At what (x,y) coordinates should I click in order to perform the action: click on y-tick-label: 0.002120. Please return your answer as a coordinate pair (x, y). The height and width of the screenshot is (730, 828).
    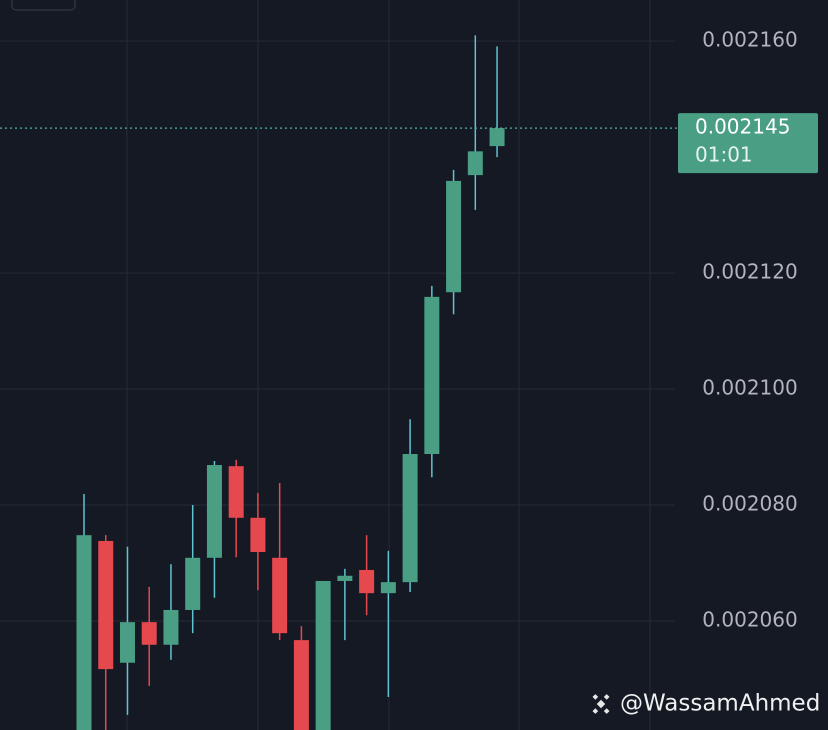
    Looking at the image, I should click on (749, 272).